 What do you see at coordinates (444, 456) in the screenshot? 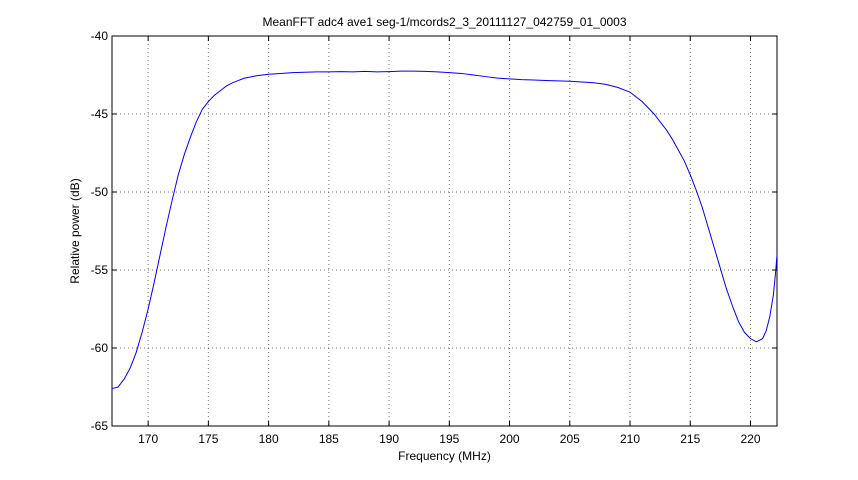
I see `x-axis-title: Frequency (MHz)` at bounding box center [444, 456].